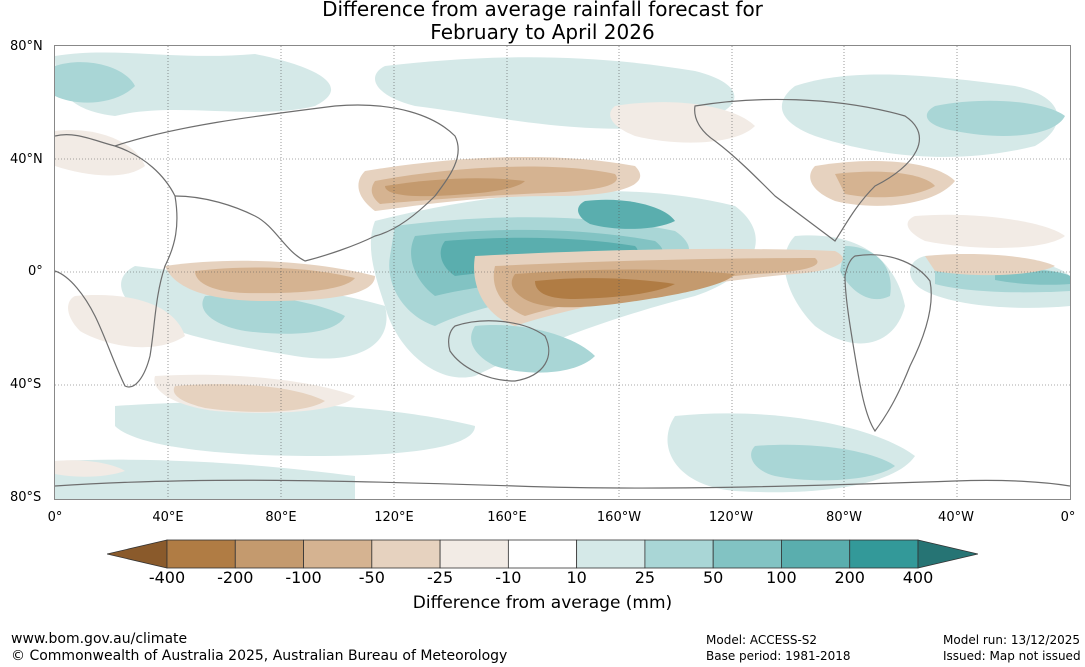  What do you see at coordinates (26, 497) in the screenshot?
I see `lat-label-80s: 80°S` at bounding box center [26, 497].